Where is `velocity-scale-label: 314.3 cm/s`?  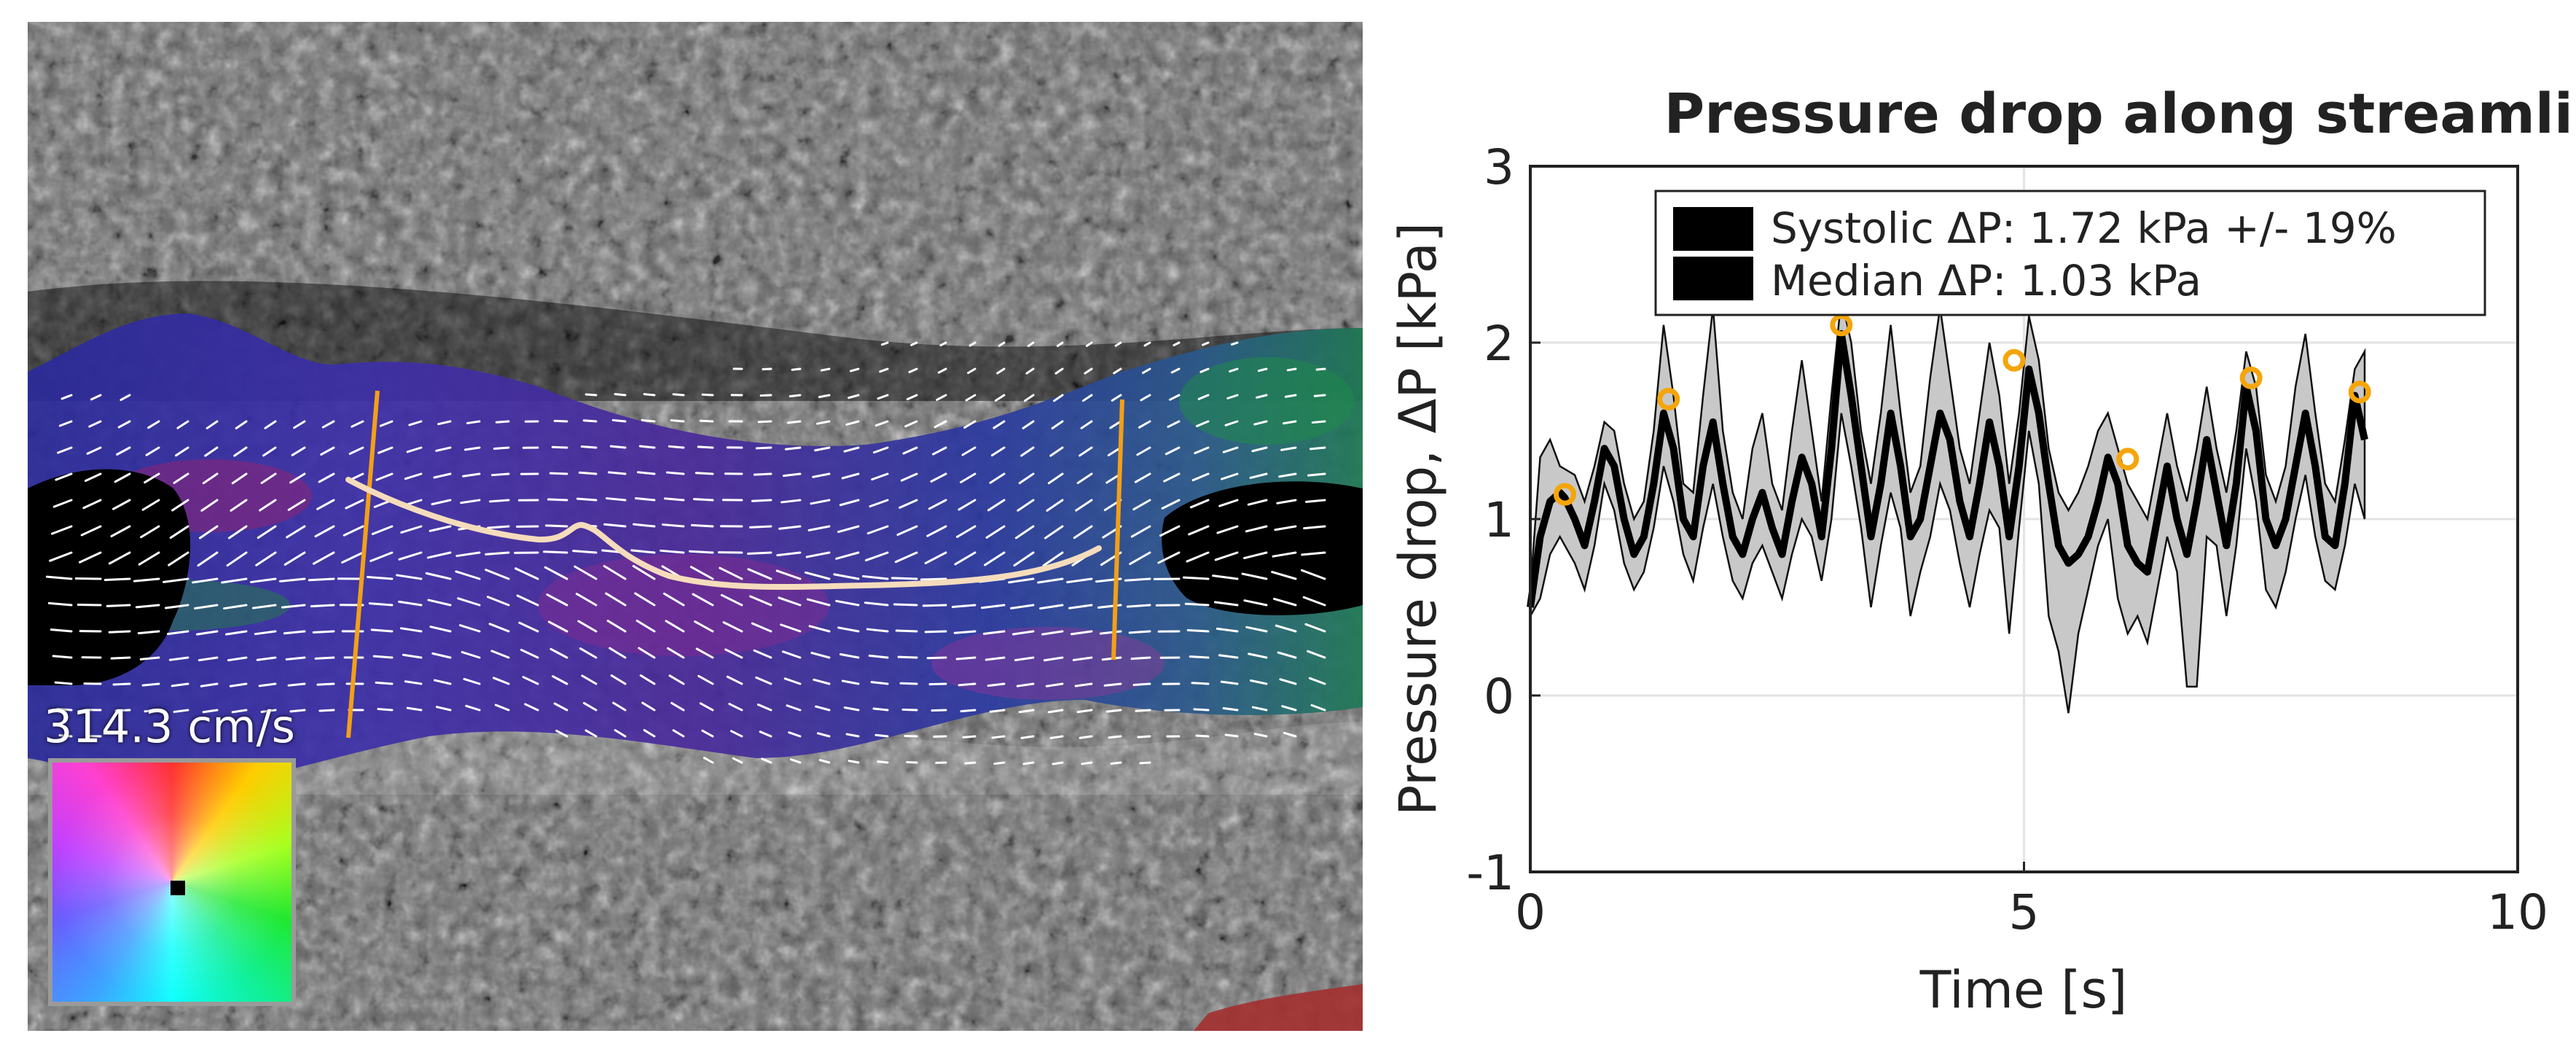
velocity-scale-label: 314.3 cm/s is located at coordinates (169, 726).